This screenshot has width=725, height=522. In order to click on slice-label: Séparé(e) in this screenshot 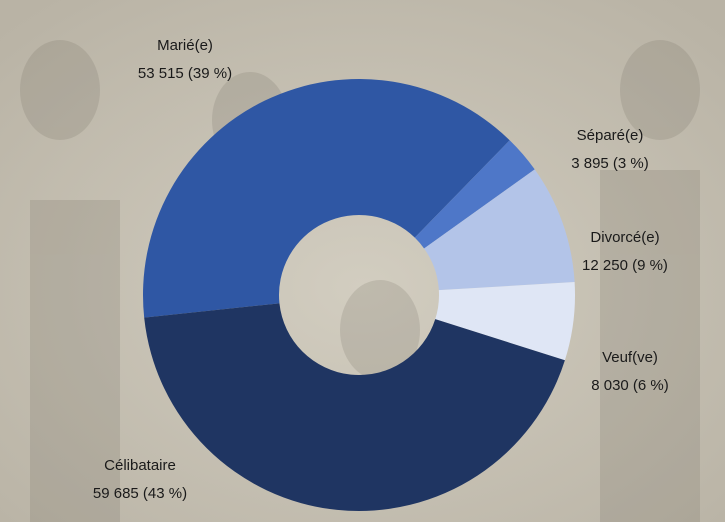, I will do `click(610, 135)`.